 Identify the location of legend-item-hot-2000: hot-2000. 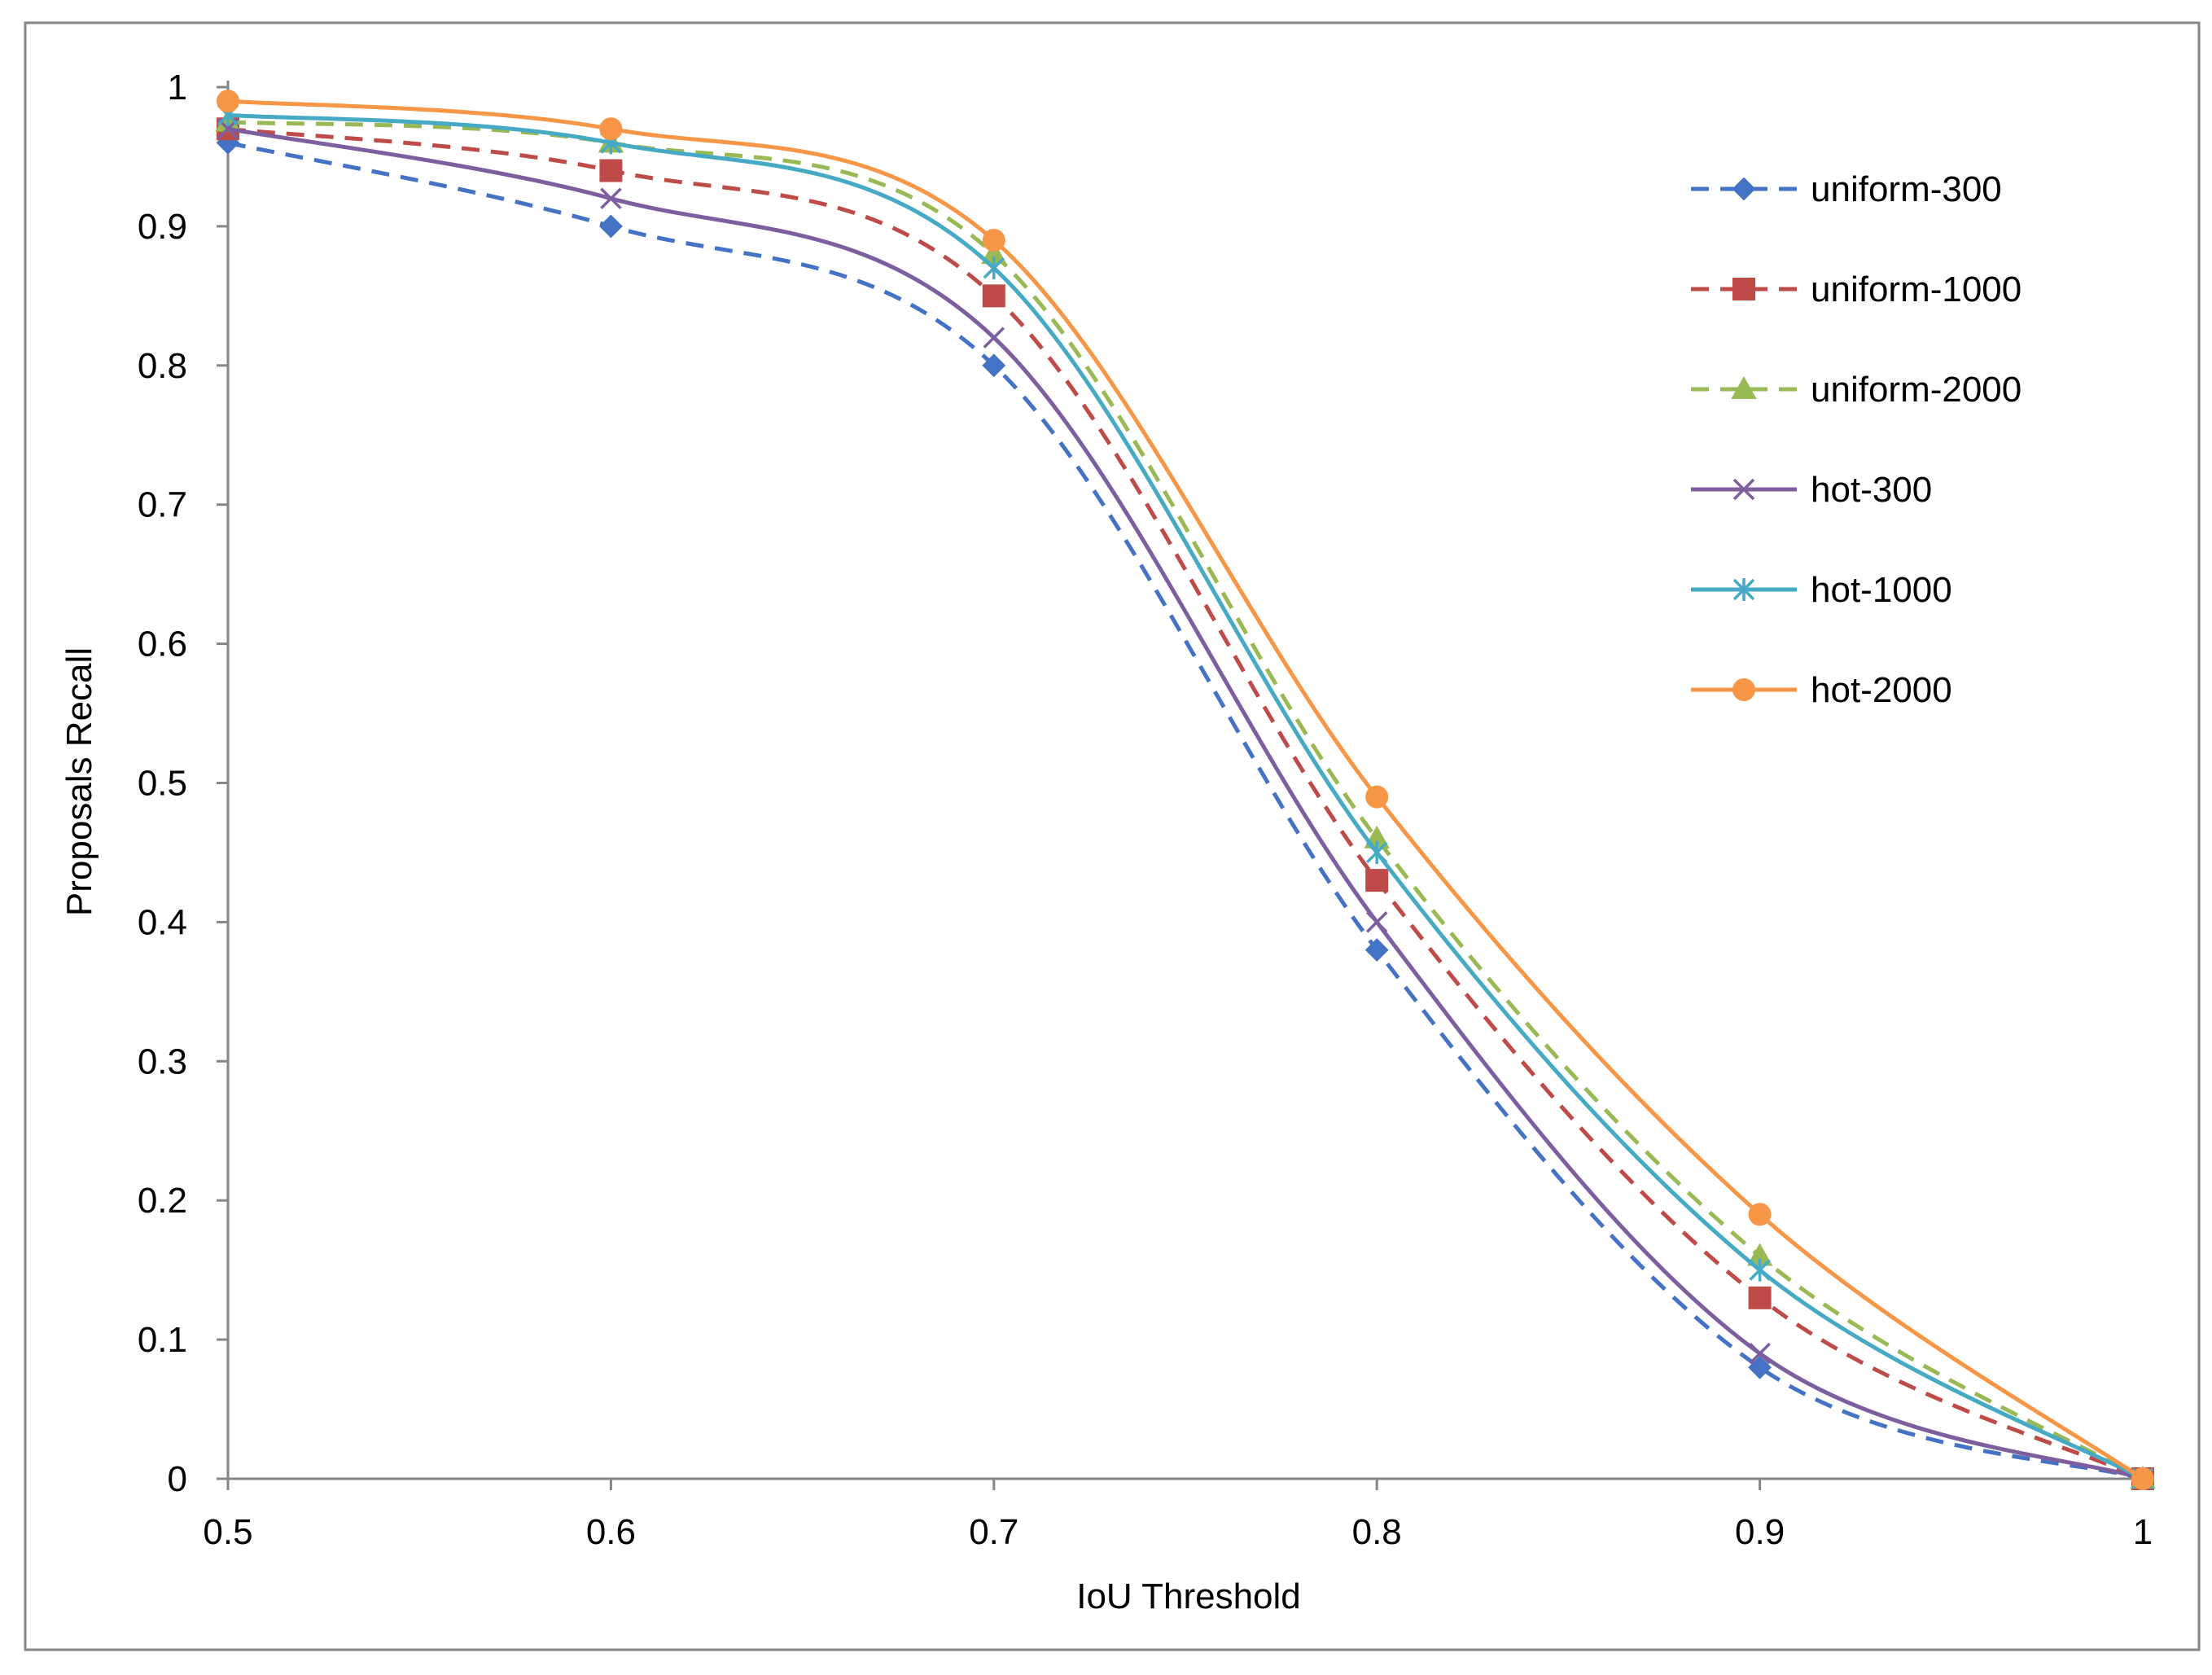
(1821, 690).